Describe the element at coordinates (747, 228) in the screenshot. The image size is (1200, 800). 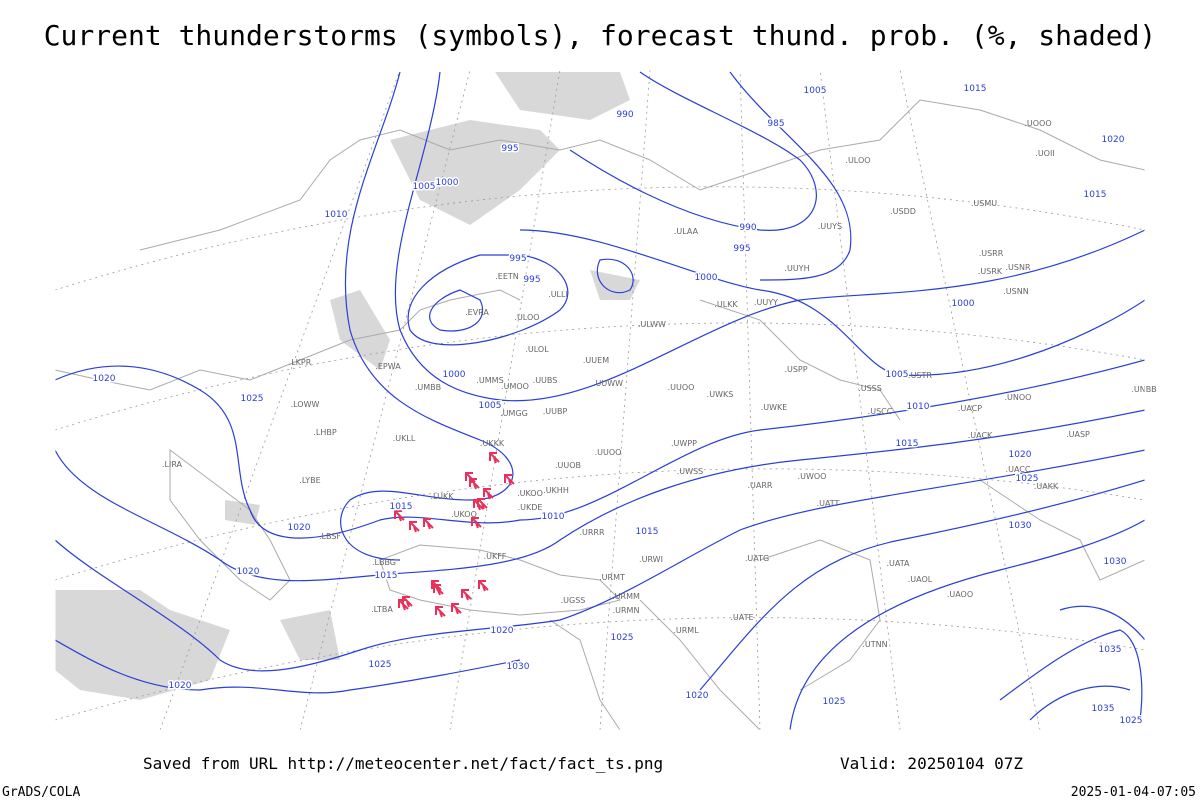
I see `isobar-label: 990` at that location.